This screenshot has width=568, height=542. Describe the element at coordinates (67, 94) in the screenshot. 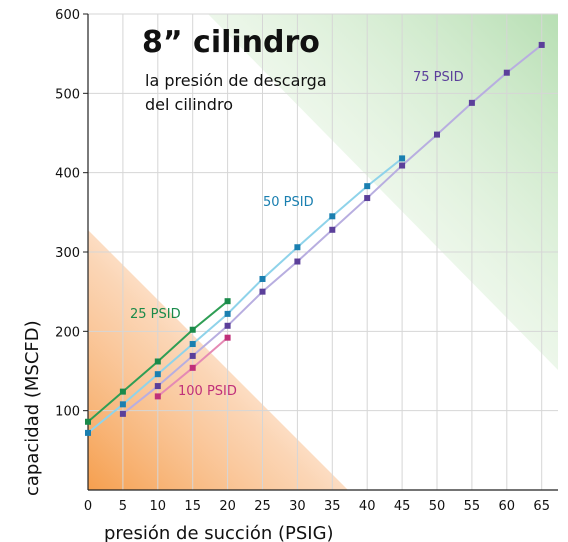

I see `y-tick-label: 500` at that location.